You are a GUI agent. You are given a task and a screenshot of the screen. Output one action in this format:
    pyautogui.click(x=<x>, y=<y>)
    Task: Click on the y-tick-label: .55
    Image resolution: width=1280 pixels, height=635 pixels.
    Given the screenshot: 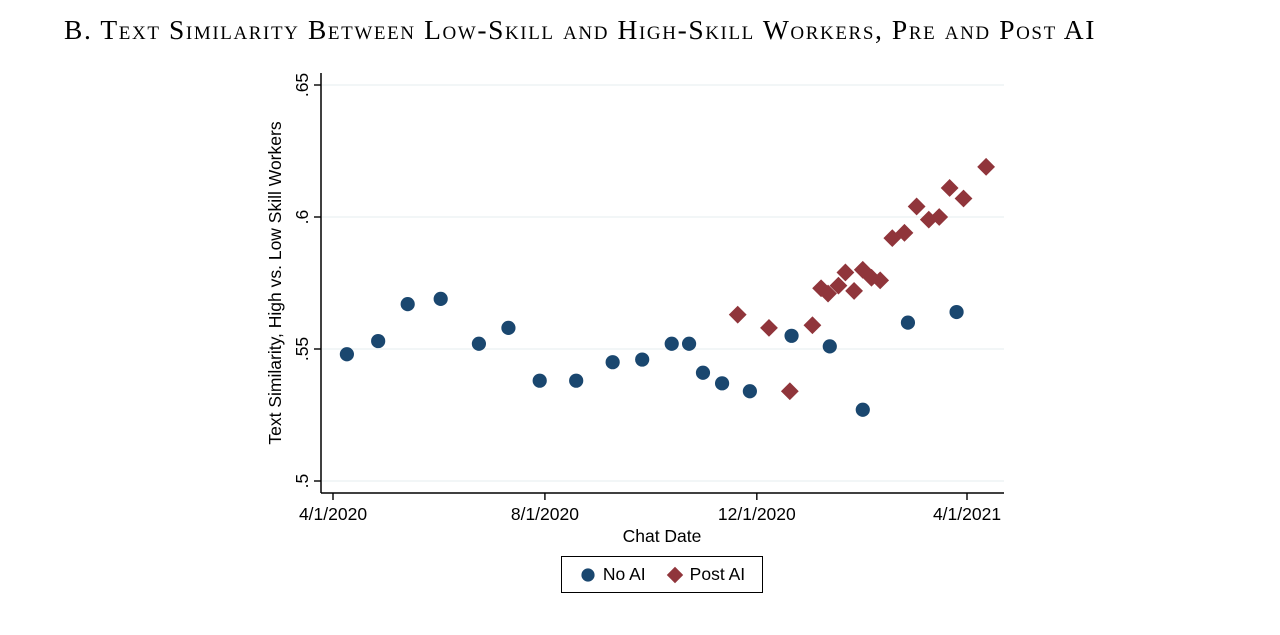 What is the action you would take?
    pyautogui.click(x=302, y=349)
    